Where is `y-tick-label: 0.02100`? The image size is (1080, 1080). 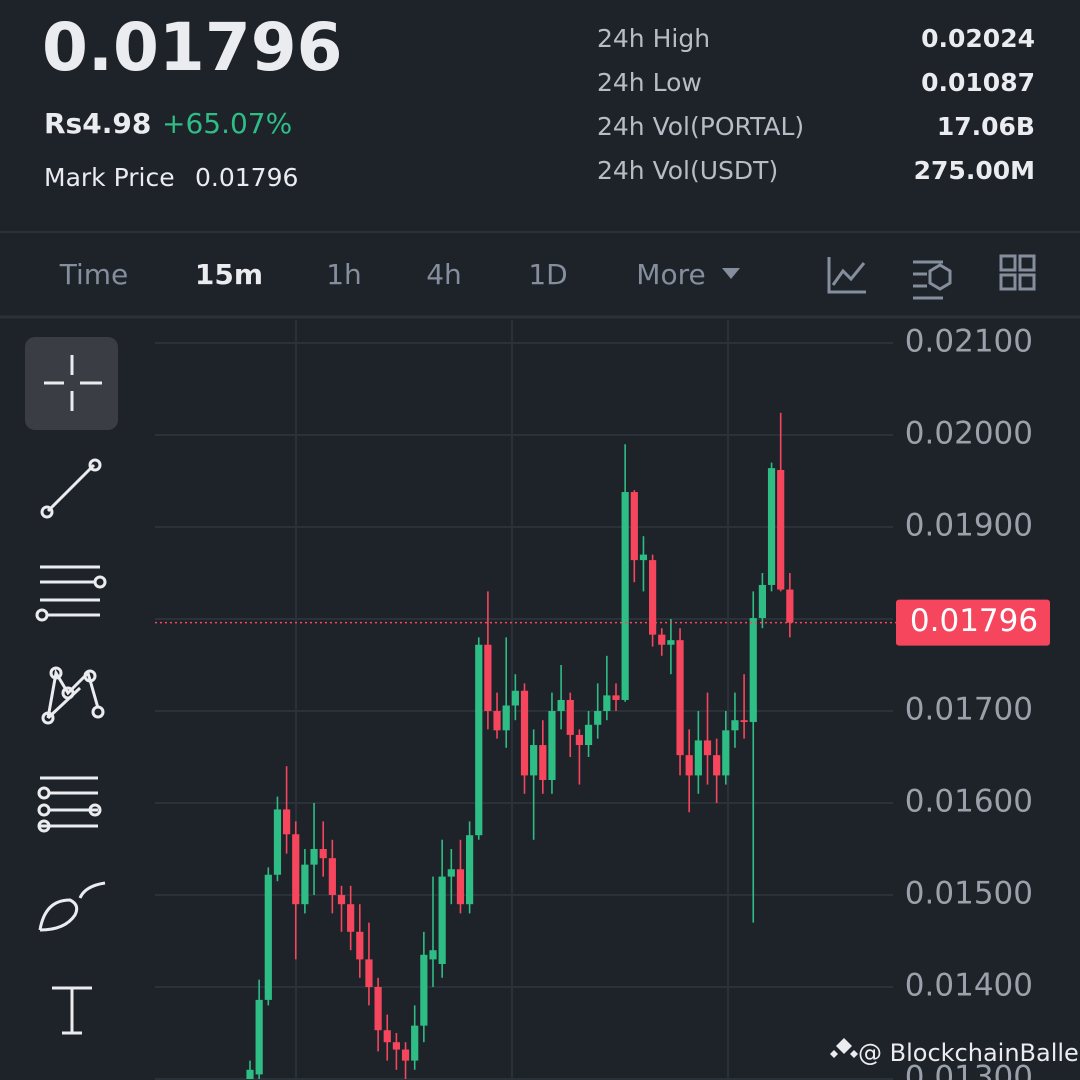
y-tick-label: 0.02100 is located at coordinates (969, 342).